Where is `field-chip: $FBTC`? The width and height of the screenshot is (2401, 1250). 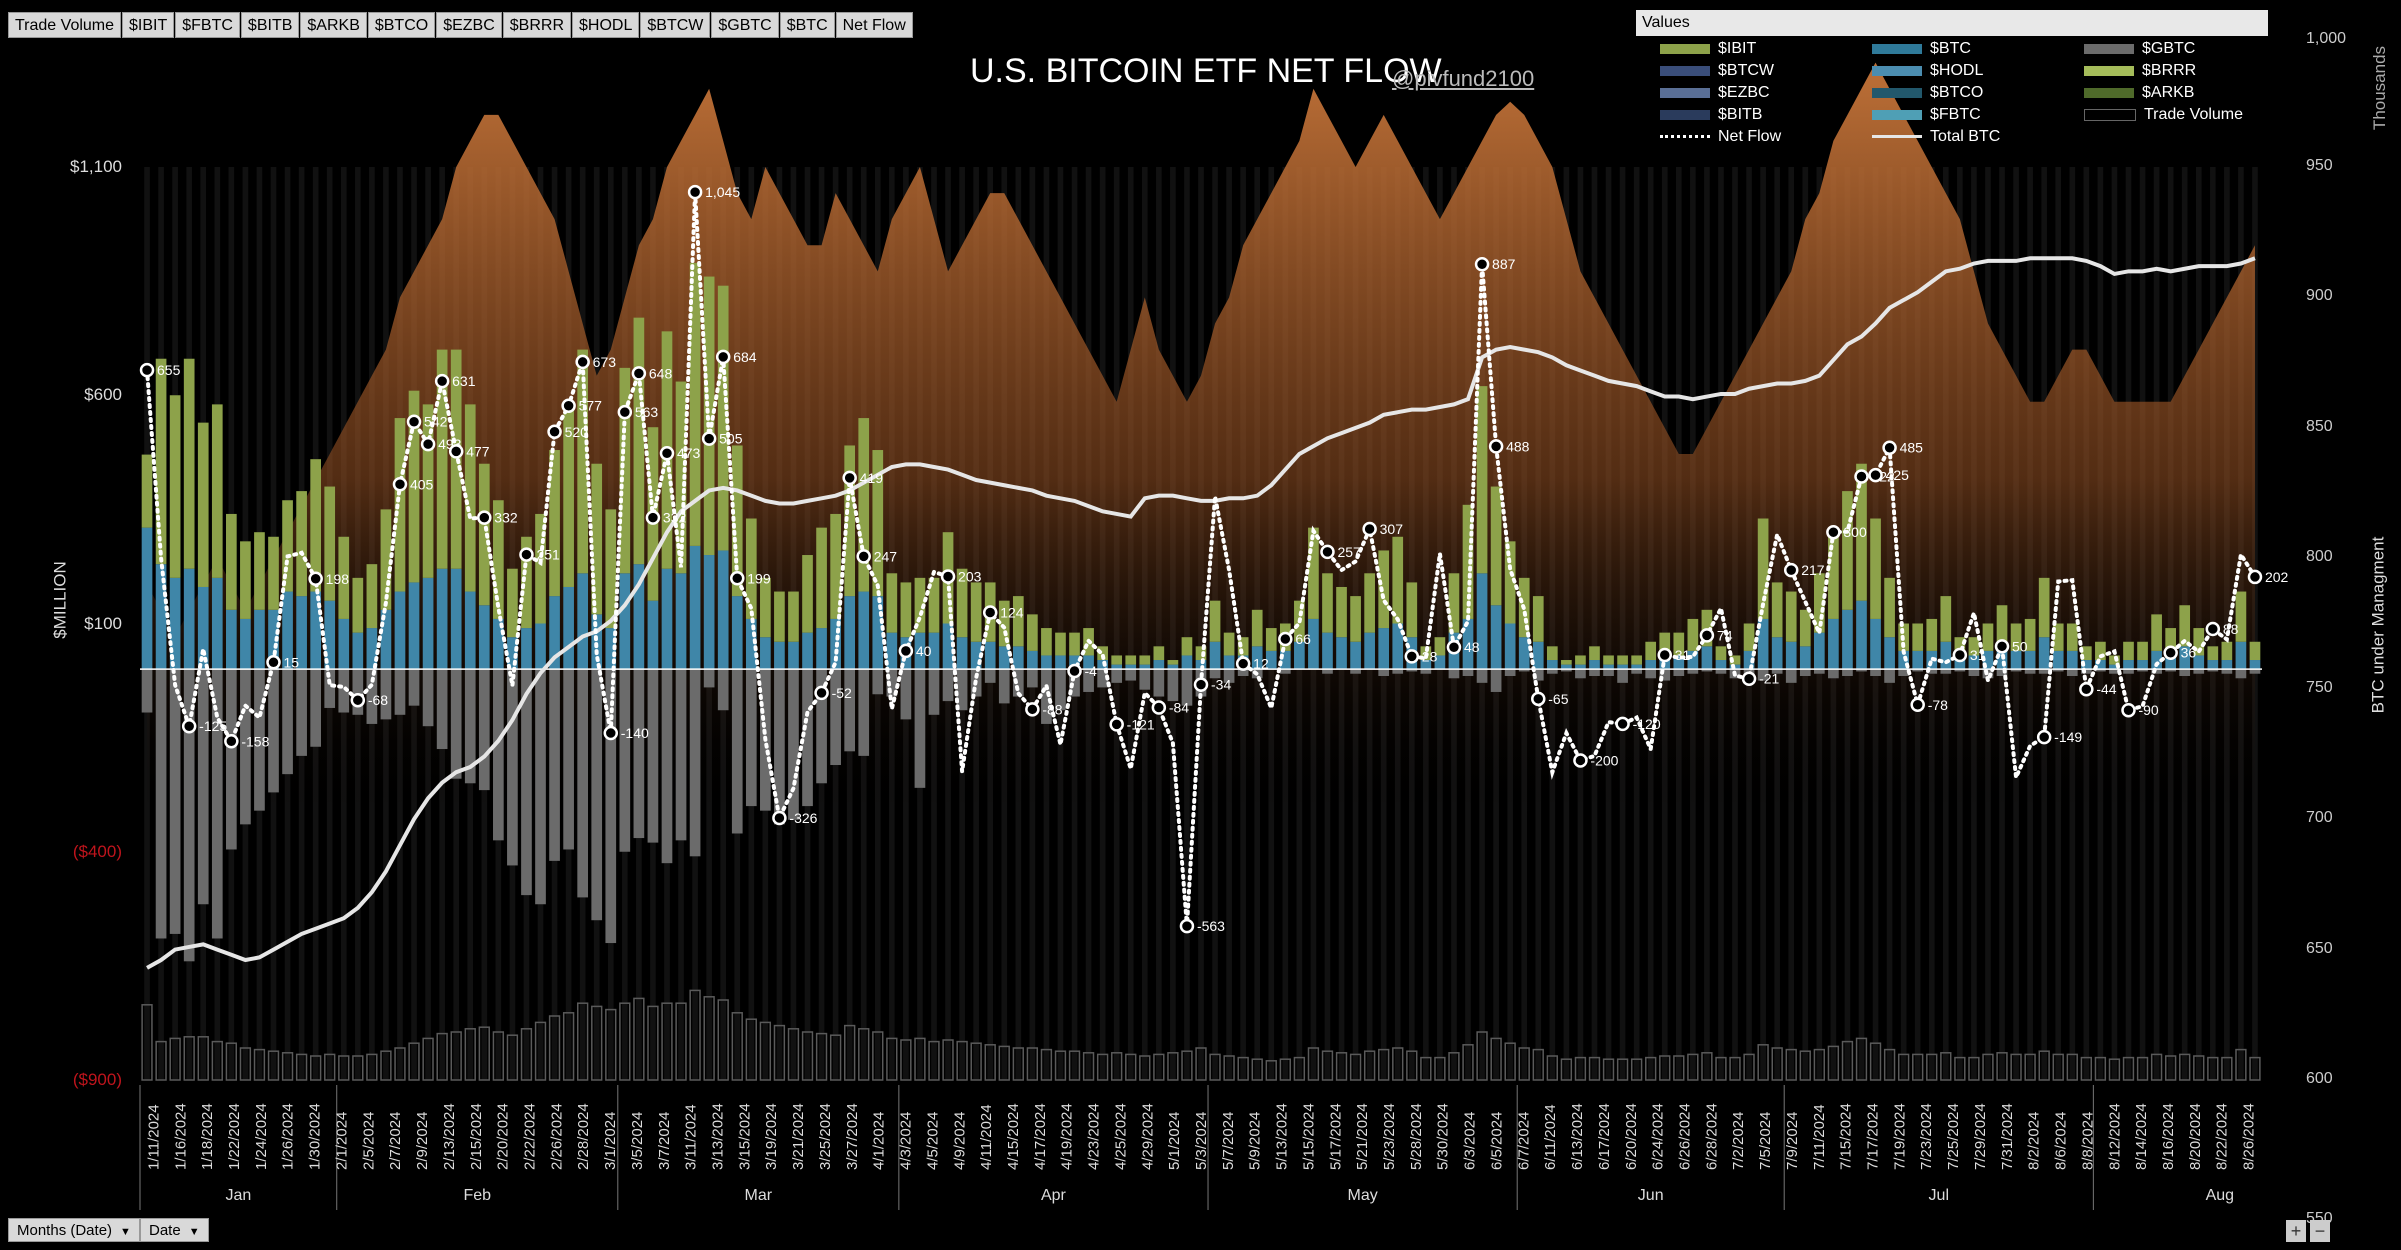
field-chip: $FBTC is located at coordinates (207, 25).